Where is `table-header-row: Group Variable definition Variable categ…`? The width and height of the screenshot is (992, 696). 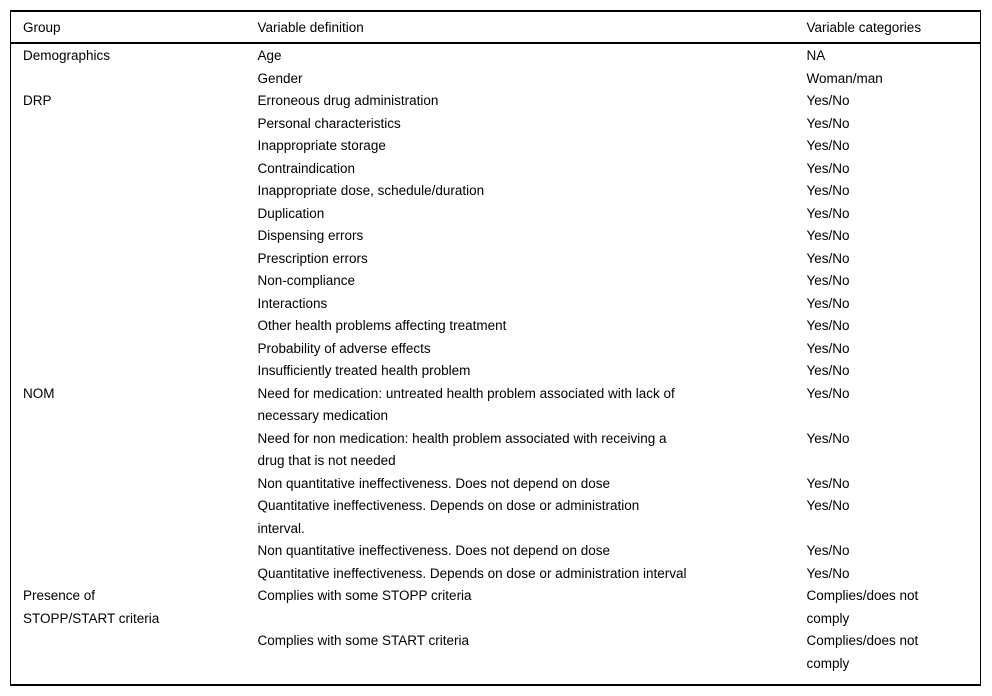 table-header-row: Group Variable definition Variable categ… is located at coordinates (495, 27).